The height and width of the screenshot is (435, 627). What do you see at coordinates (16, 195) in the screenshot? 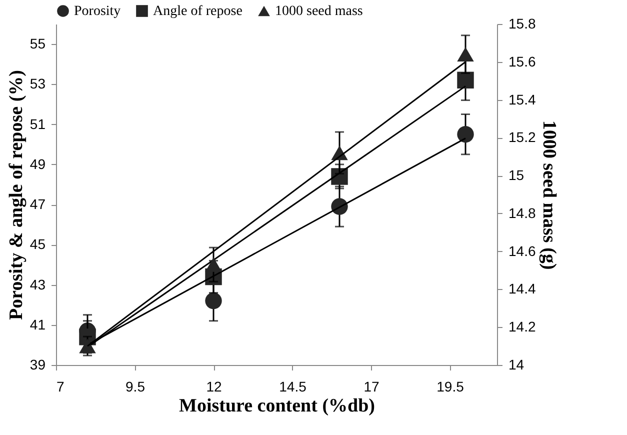
I see `y-axis-title: Porosity & angle of repose (%)` at bounding box center [16, 195].